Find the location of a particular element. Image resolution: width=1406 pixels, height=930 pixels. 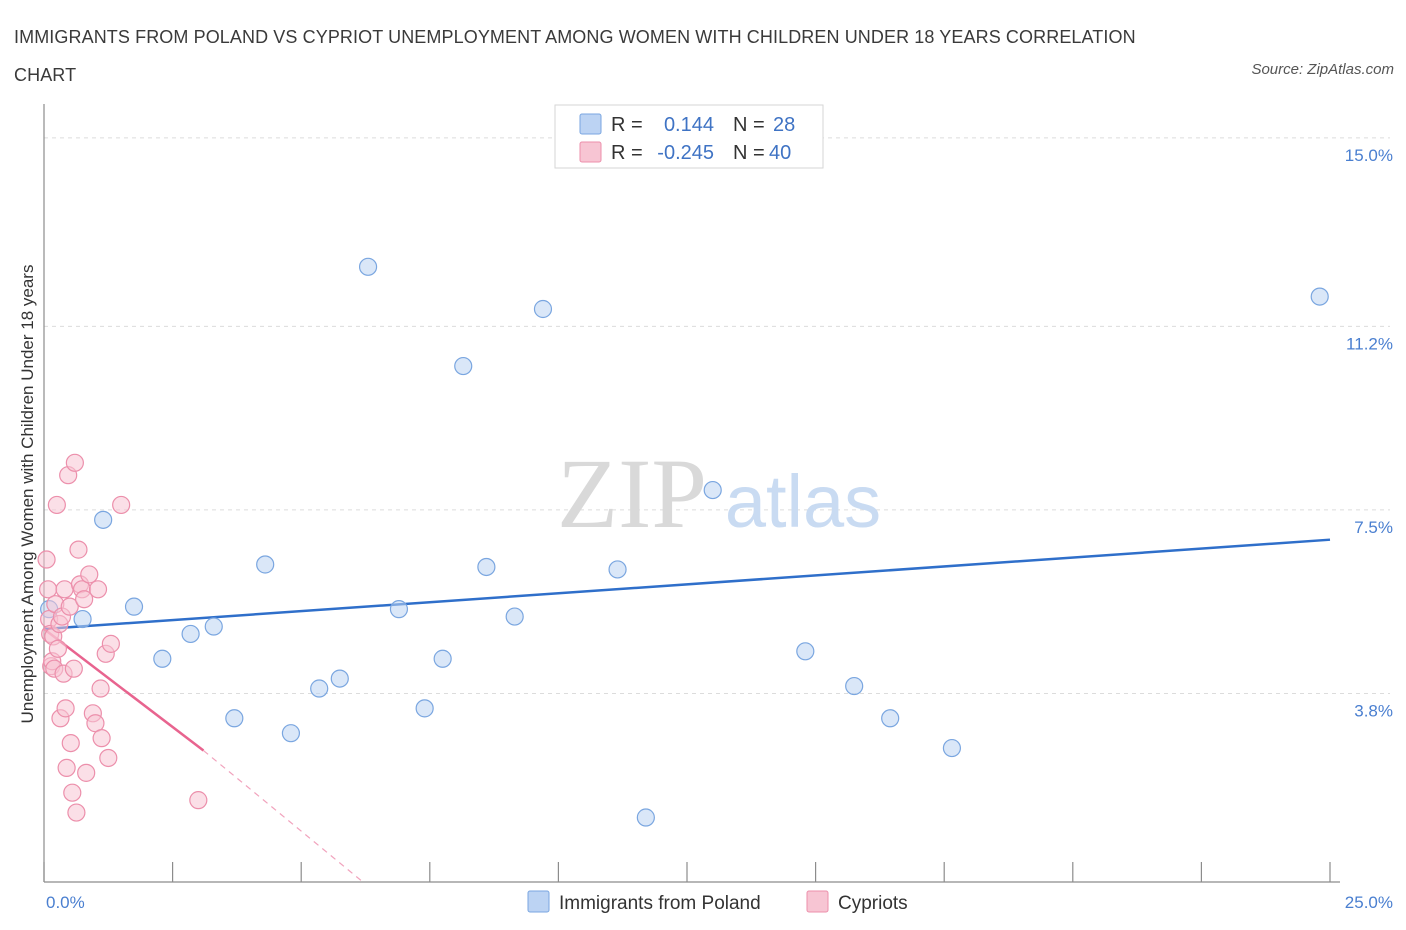

legend-n-value-cypriots: 40 is located at coordinates (780, 153).